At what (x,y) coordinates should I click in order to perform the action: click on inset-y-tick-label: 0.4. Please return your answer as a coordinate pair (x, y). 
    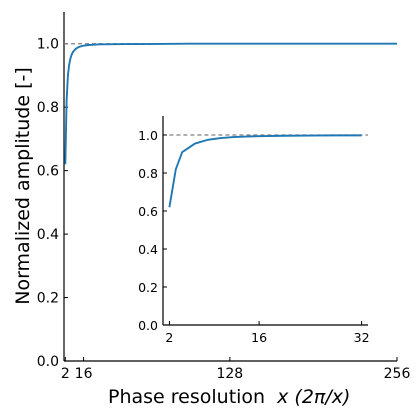
    Looking at the image, I should click on (148, 249).